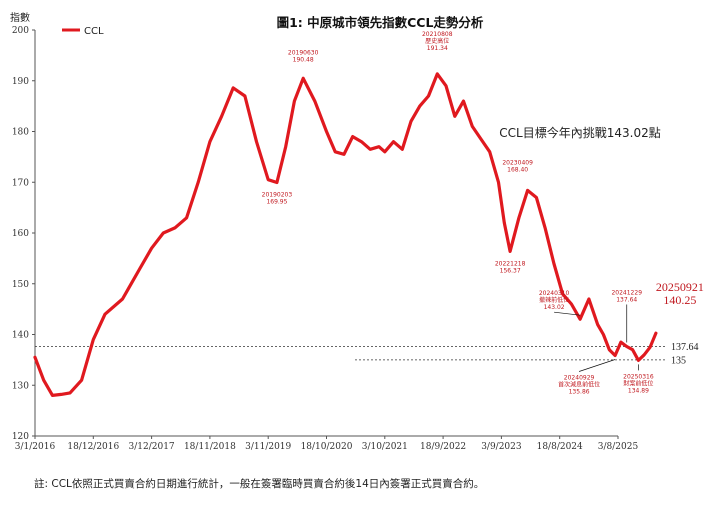  Describe the element at coordinates (93, 447) in the screenshot. I see `x-tick-label: 18/12/2016` at that location.